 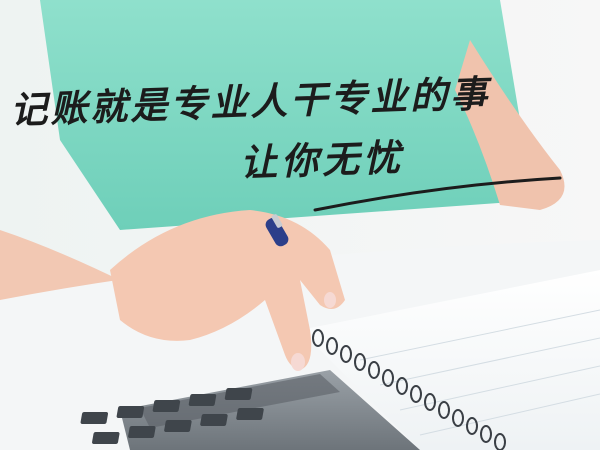 I want to click on pen, so click(x=277, y=230).